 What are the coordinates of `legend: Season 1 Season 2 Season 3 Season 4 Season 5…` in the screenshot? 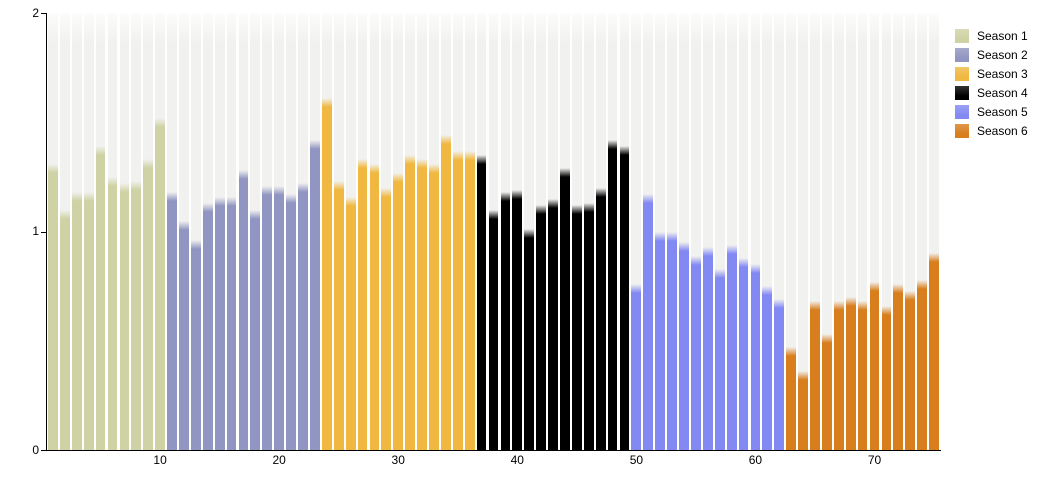 It's located at (991, 86).